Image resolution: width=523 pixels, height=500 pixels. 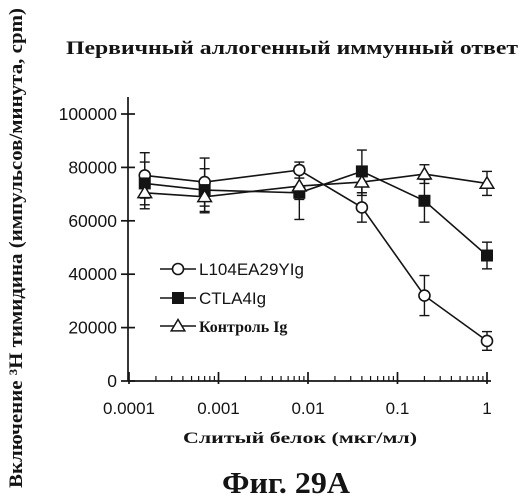 What do you see at coordinates (243, 327) in the screenshot?
I see `legend-label: Контроль Ig` at bounding box center [243, 327].